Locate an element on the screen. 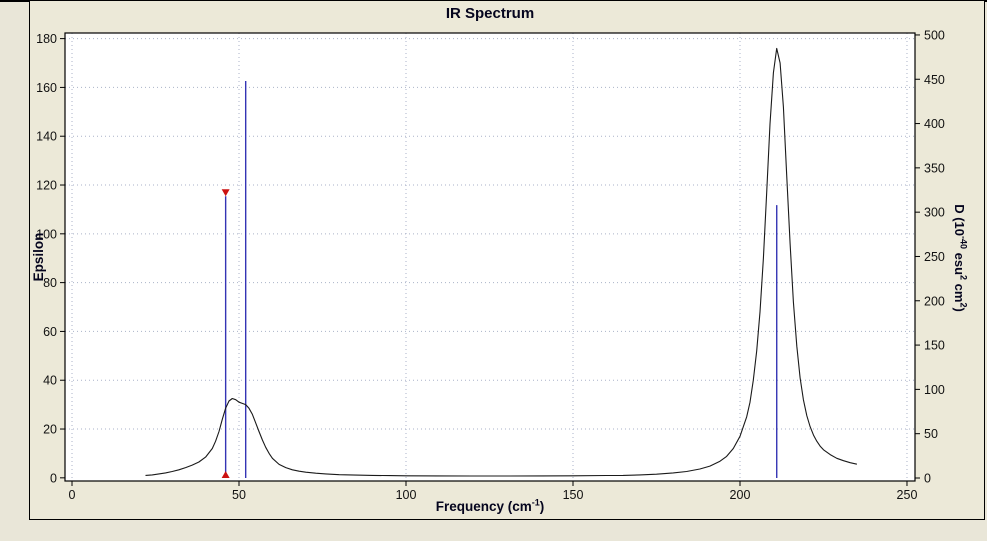 The image size is (987, 541). y-right-tick-label: 350 is located at coordinates (934, 168).